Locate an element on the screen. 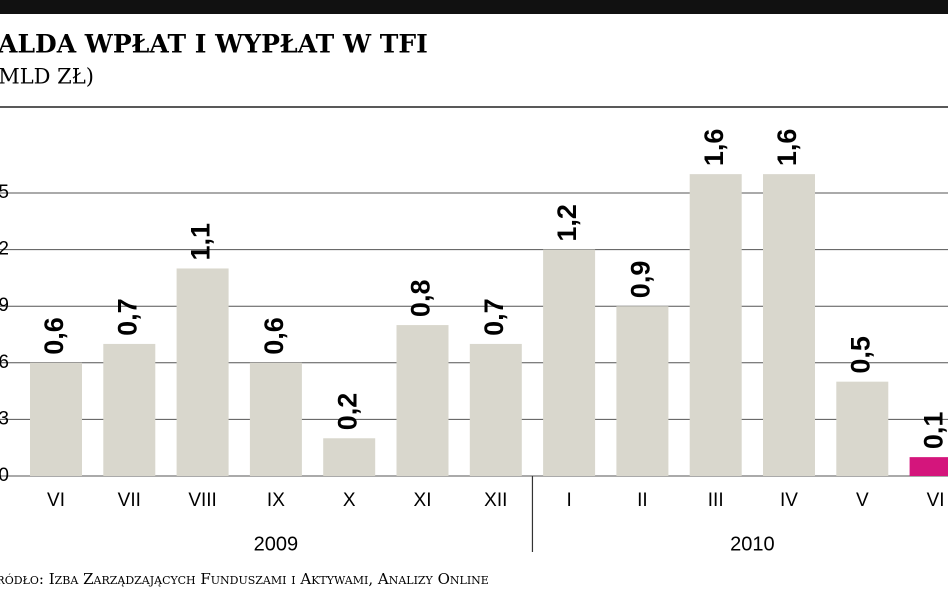 The width and height of the screenshot is (948, 593). top-band is located at coordinates (474, 7).